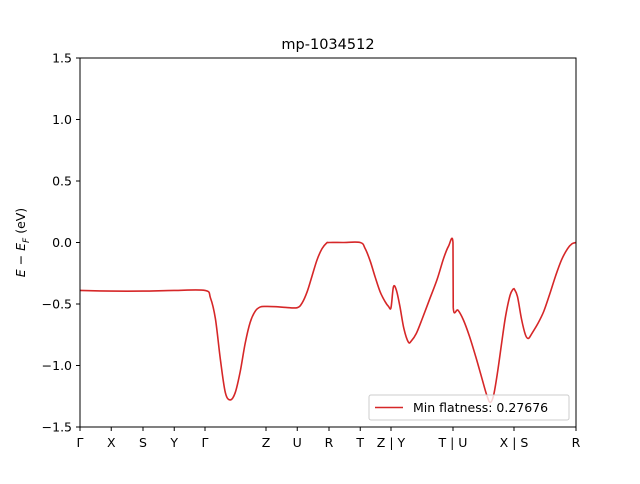 This screenshot has height=484, width=640. I want to click on y-tick-label-1: 1.0, so click(62, 119).